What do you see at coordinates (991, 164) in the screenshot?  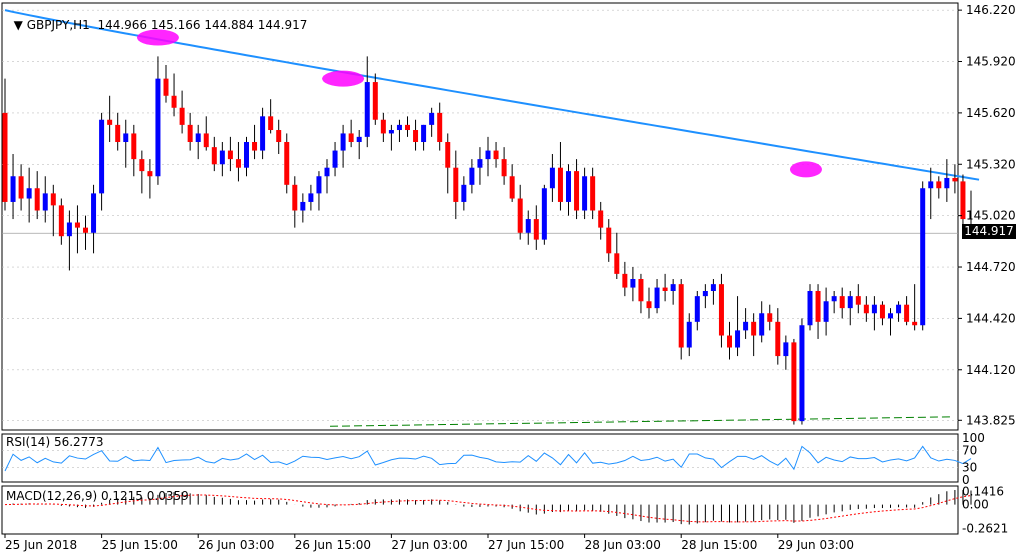 I see `price-tick-label: 145.320` at bounding box center [991, 164].